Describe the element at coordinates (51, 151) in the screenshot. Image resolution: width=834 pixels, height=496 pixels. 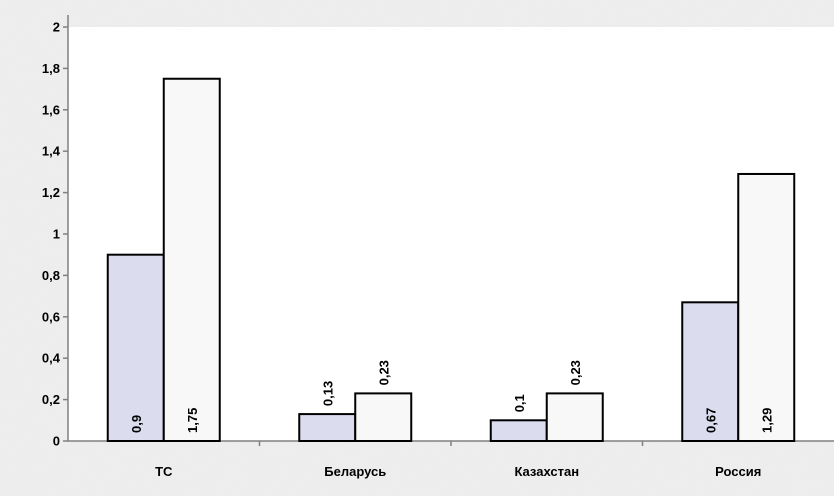
I see `y-tick-label: 1,4` at that location.